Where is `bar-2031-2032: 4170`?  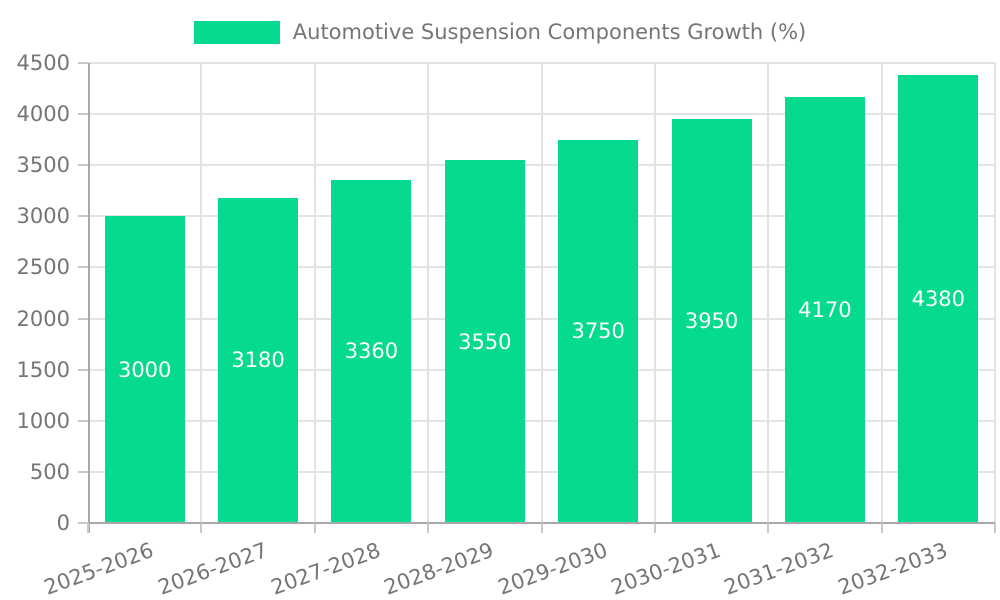
bar-2031-2032: 4170 is located at coordinates (824, 309).